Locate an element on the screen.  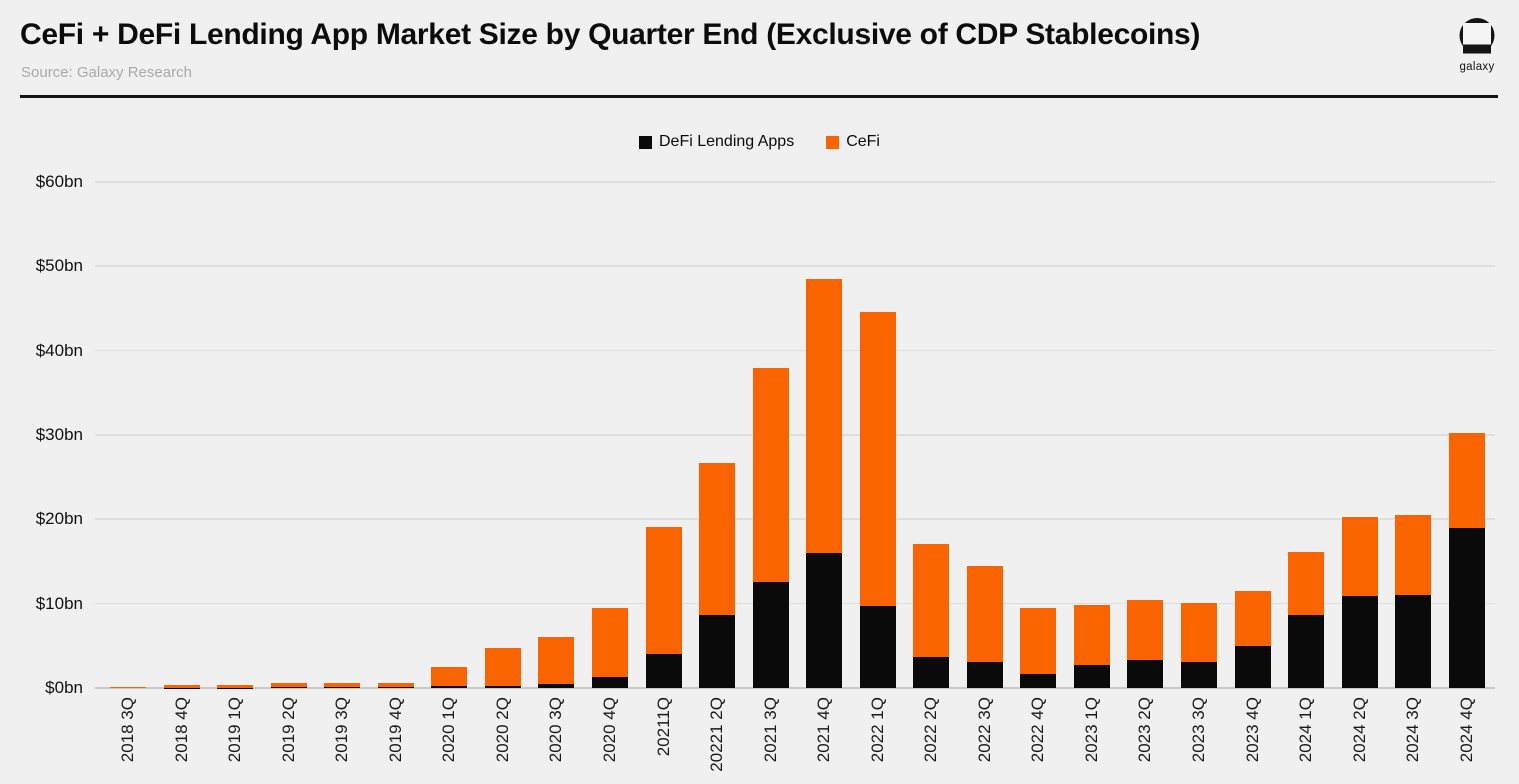
x-axis-label: 2018 4Q is located at coordinates (181, 740).